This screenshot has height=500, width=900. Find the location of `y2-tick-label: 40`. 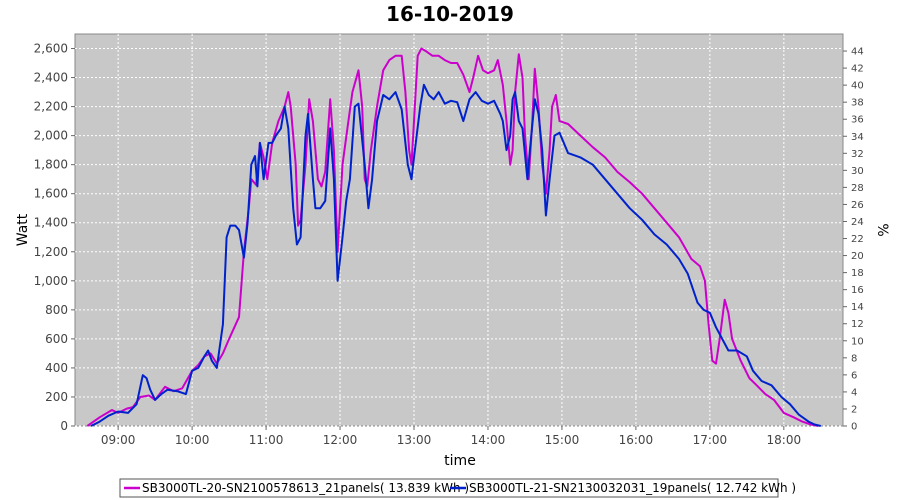

y2-tick-label: 40 is located at coordinates (857, 86).